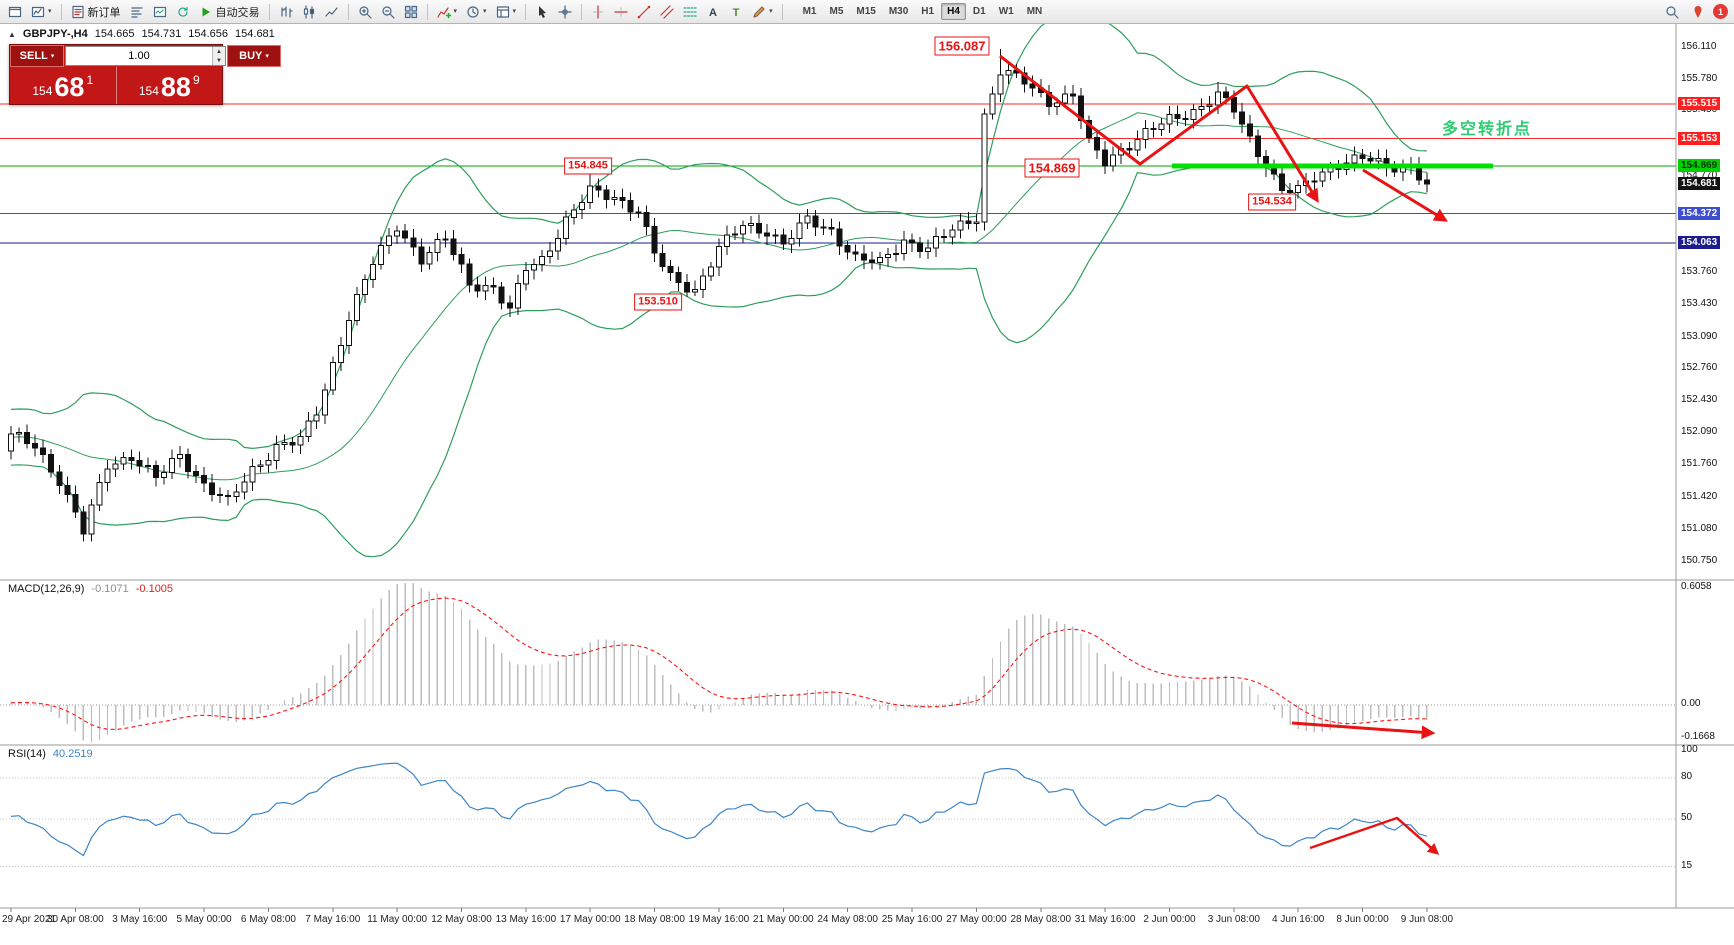  I want to click on symbol-title: GBPJPY-,H4, so click(55, 34).